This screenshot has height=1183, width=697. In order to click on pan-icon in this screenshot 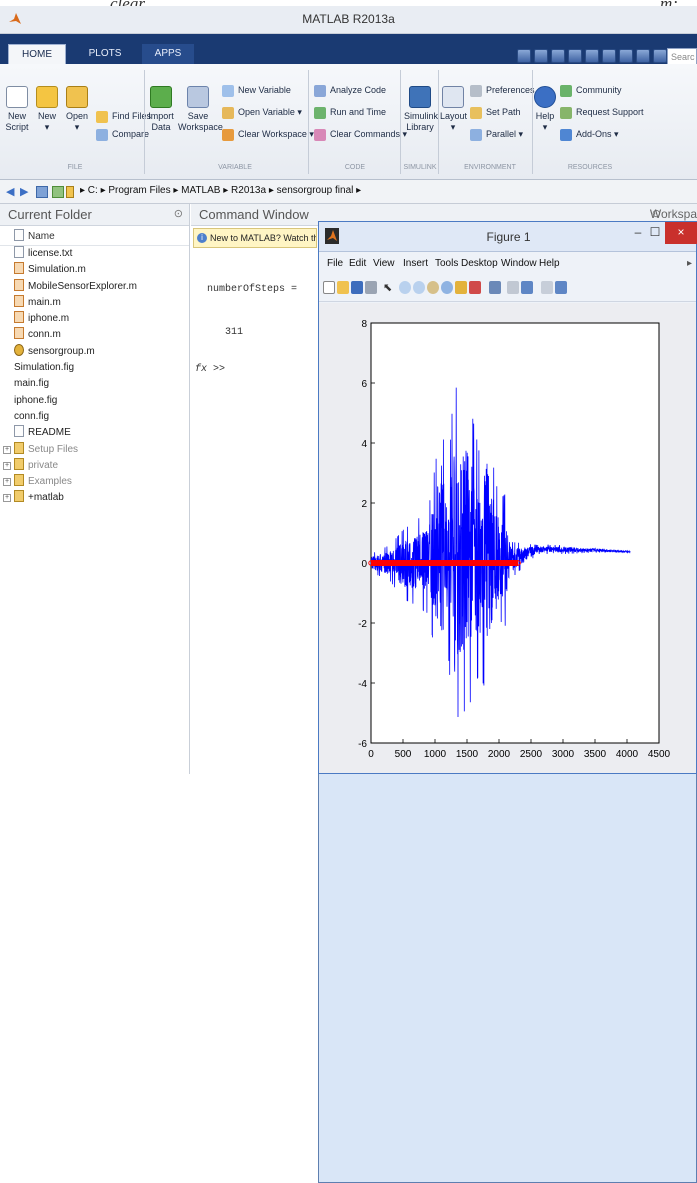, I will do `click(433, 287)`.